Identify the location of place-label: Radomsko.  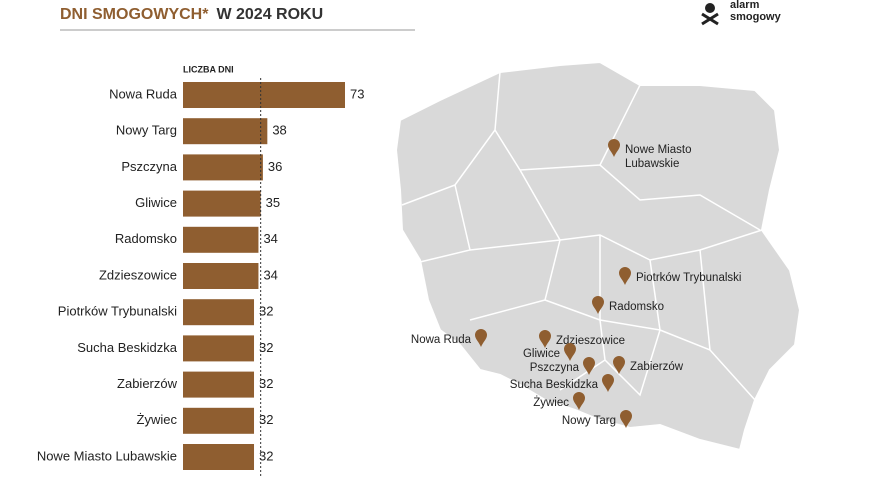
(636, 307).